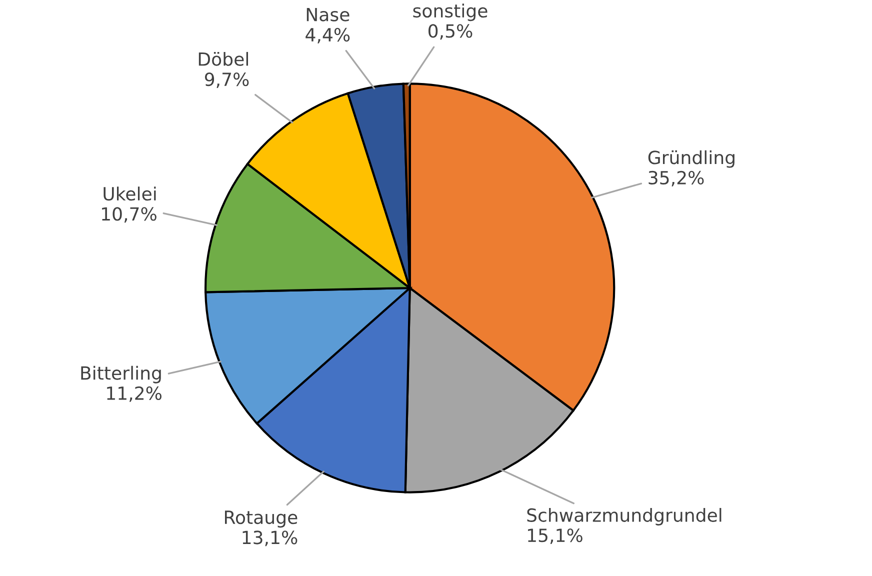 The image size is (872, 576). I want to click on slice-label: sonstige, so click(450, 13).